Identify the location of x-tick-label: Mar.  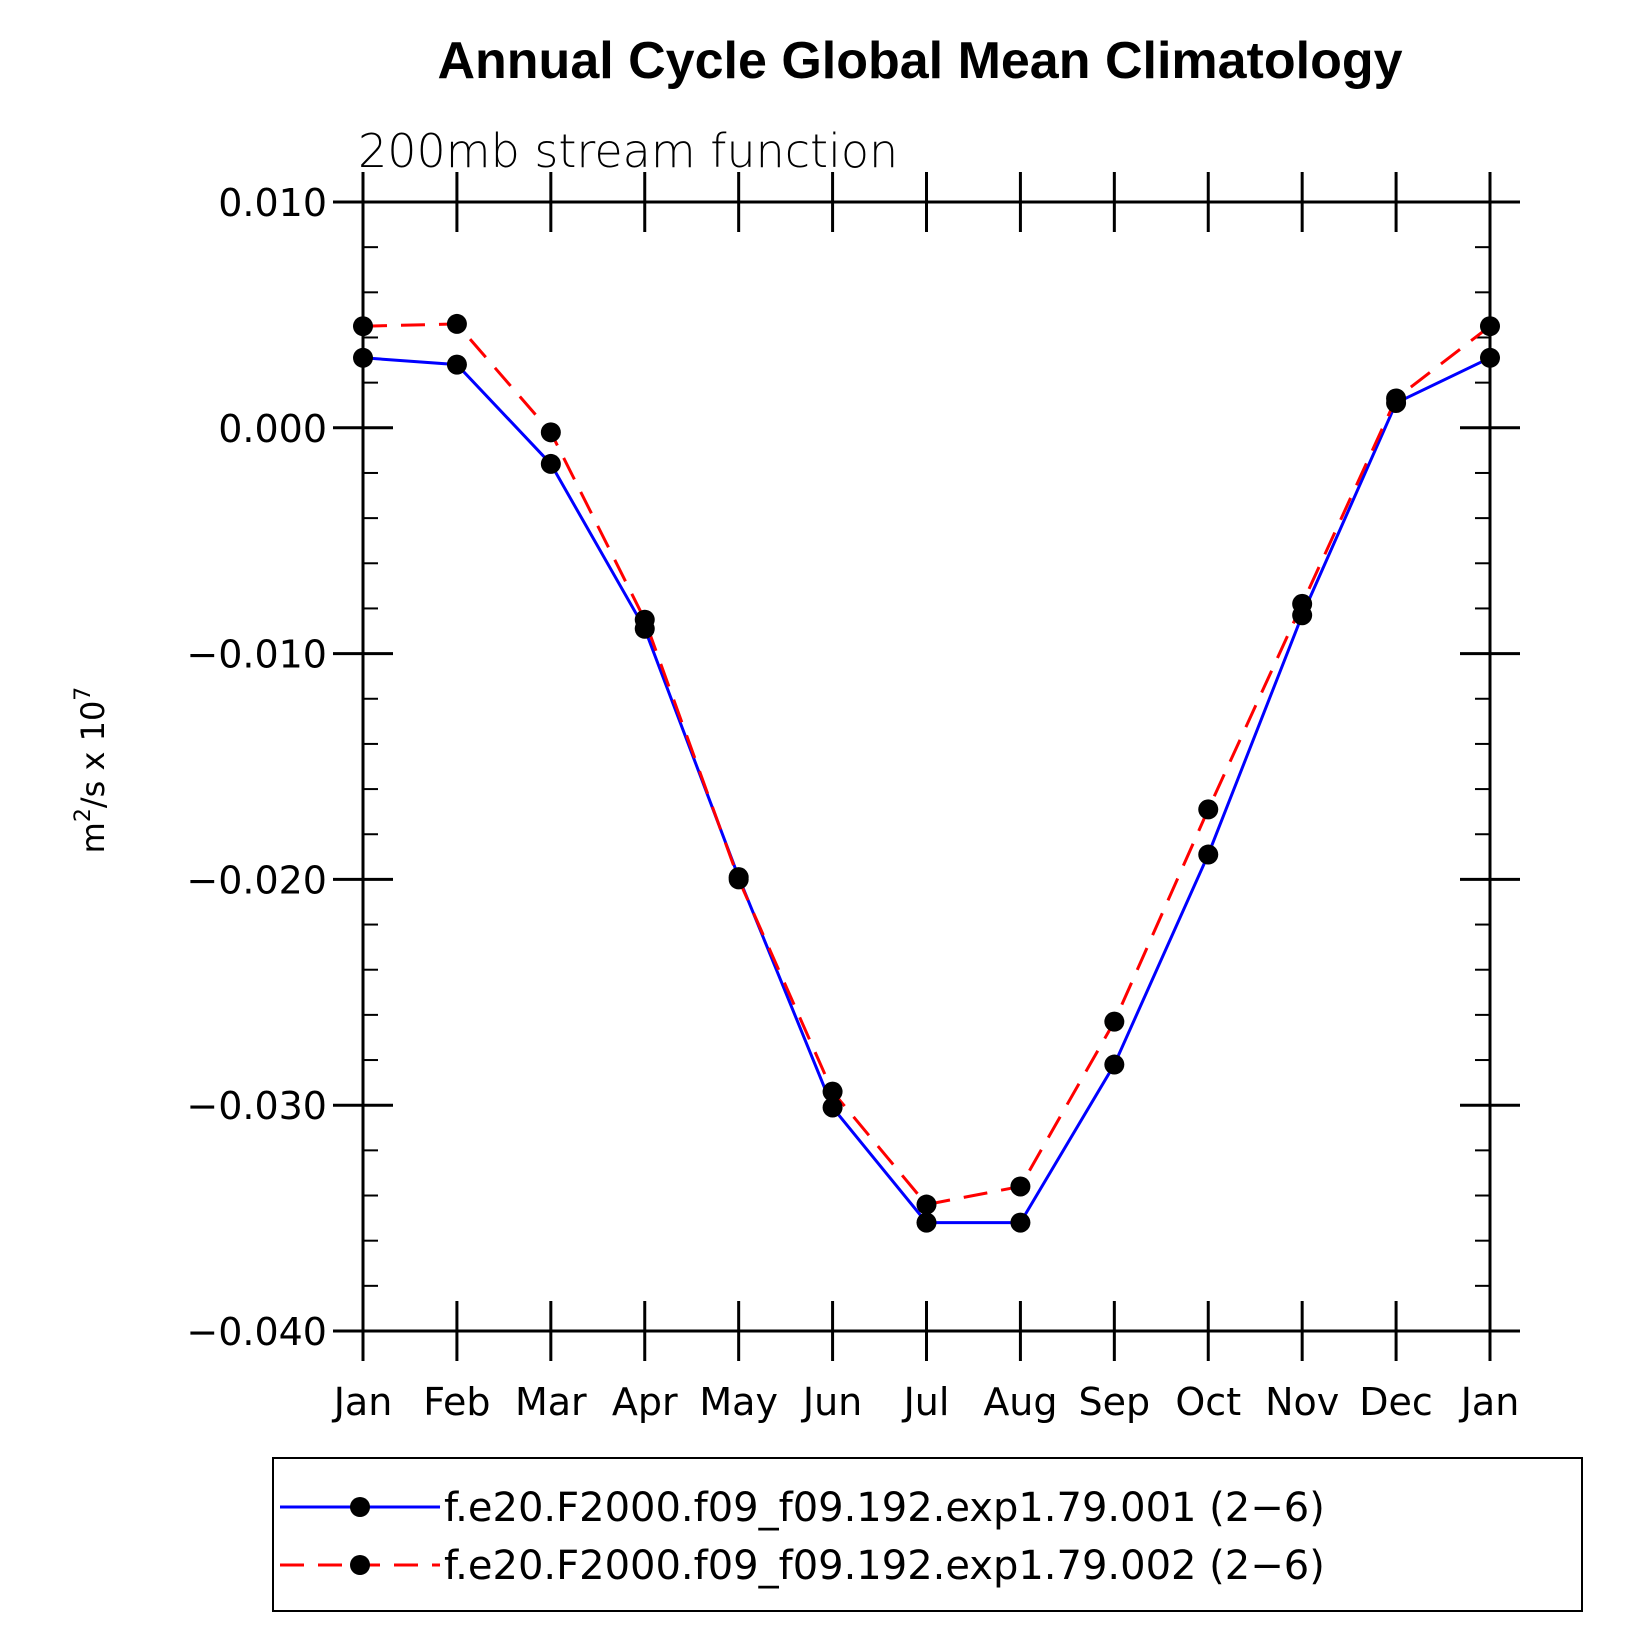
(551, 1402).